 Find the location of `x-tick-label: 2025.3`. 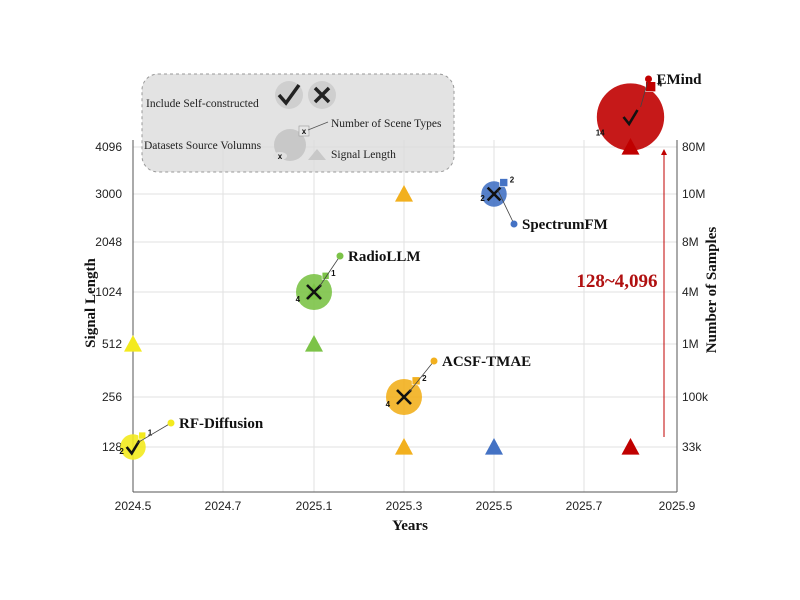

x-tick-label: 2025.3 is located at coordinates (404, 506).